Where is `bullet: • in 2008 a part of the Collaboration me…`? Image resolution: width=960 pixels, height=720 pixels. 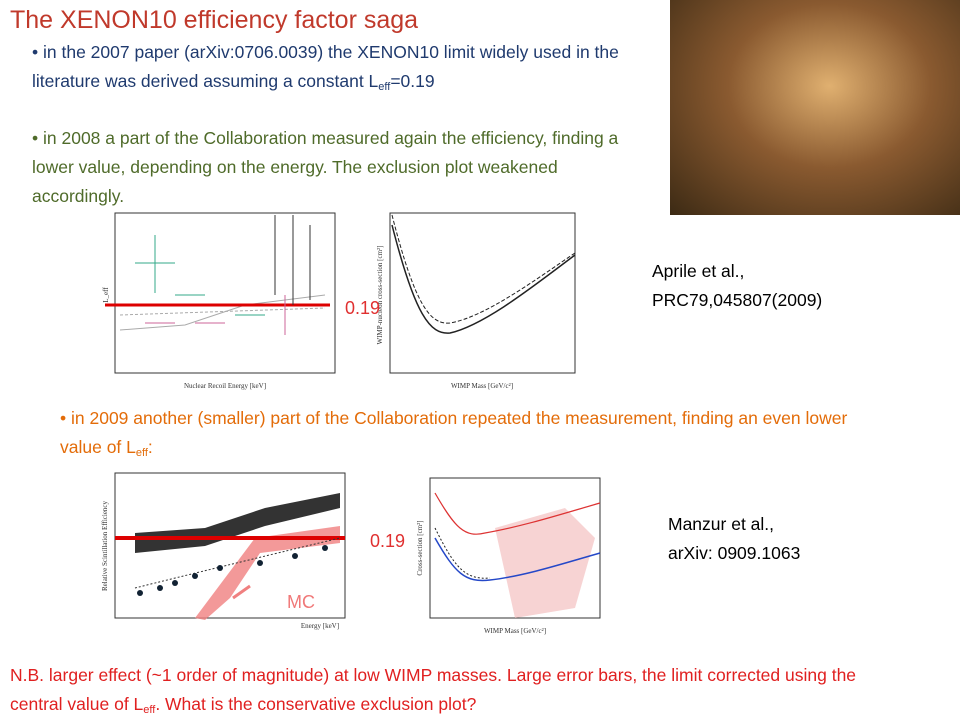 bullet: • in 2008 a part of the Collaboration me… is located at coordinates (325, 167).